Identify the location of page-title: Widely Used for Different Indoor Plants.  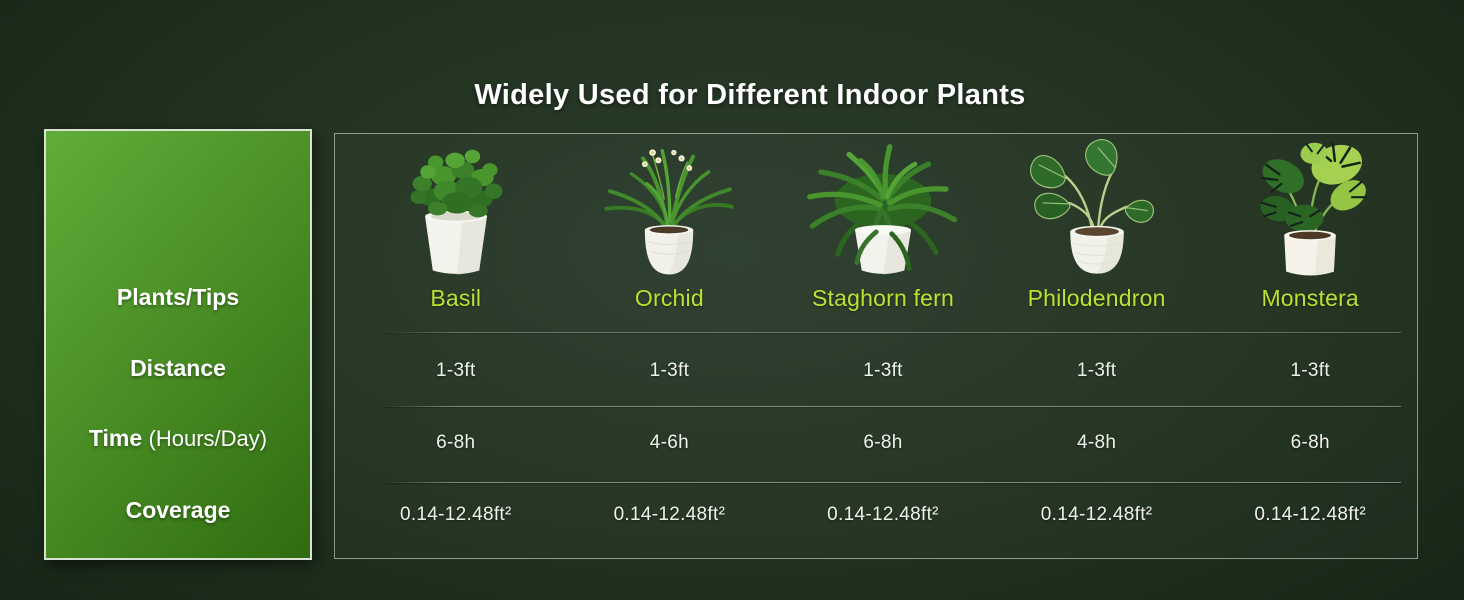
(750, 95).